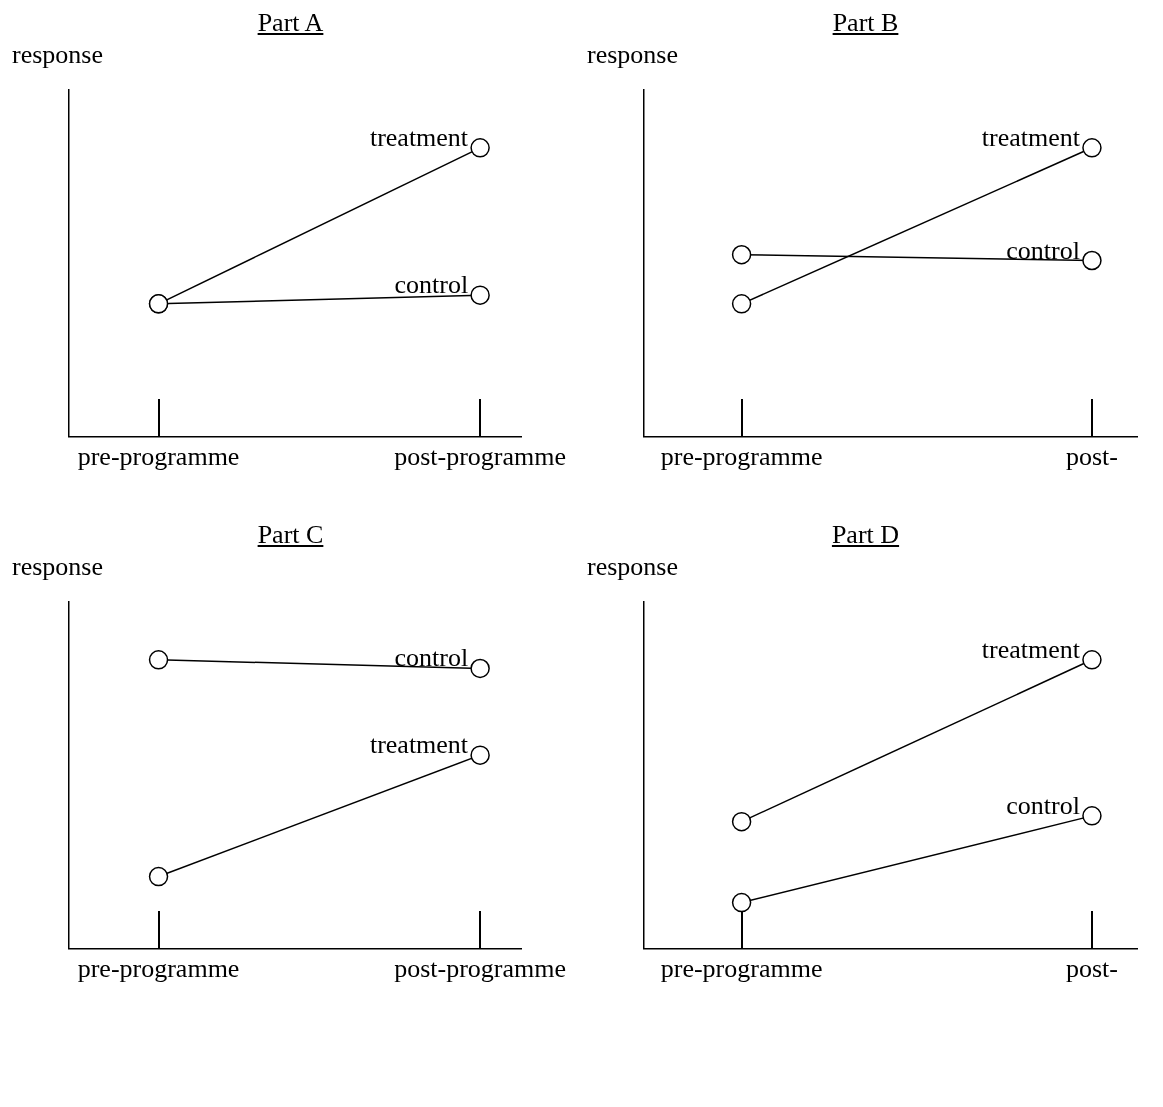  What do you see at coordinates (290, 535) in the screenshot?
I see `chart-title: Part C` at bounding box center [290, 535].